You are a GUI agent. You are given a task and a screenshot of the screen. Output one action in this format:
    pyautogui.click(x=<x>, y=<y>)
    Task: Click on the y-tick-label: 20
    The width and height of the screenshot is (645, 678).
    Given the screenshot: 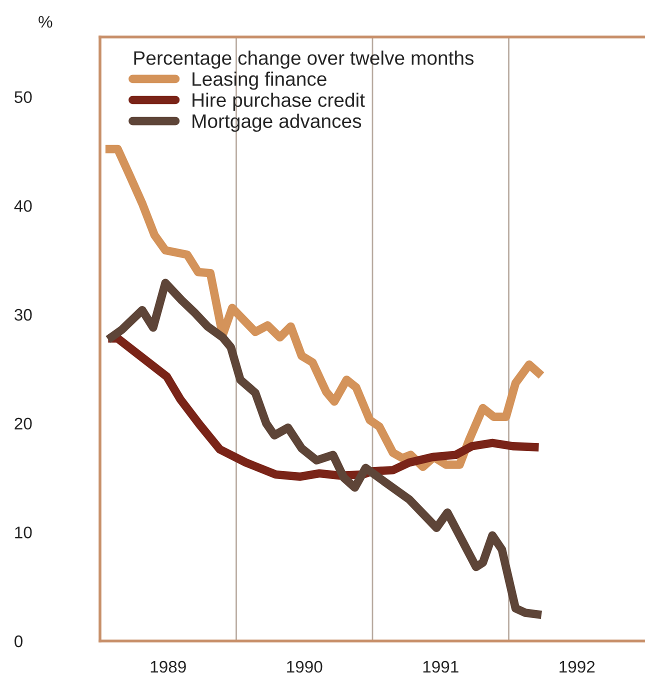 What is the action you would take?
    pyautogui.click(x=23, y=424)
    